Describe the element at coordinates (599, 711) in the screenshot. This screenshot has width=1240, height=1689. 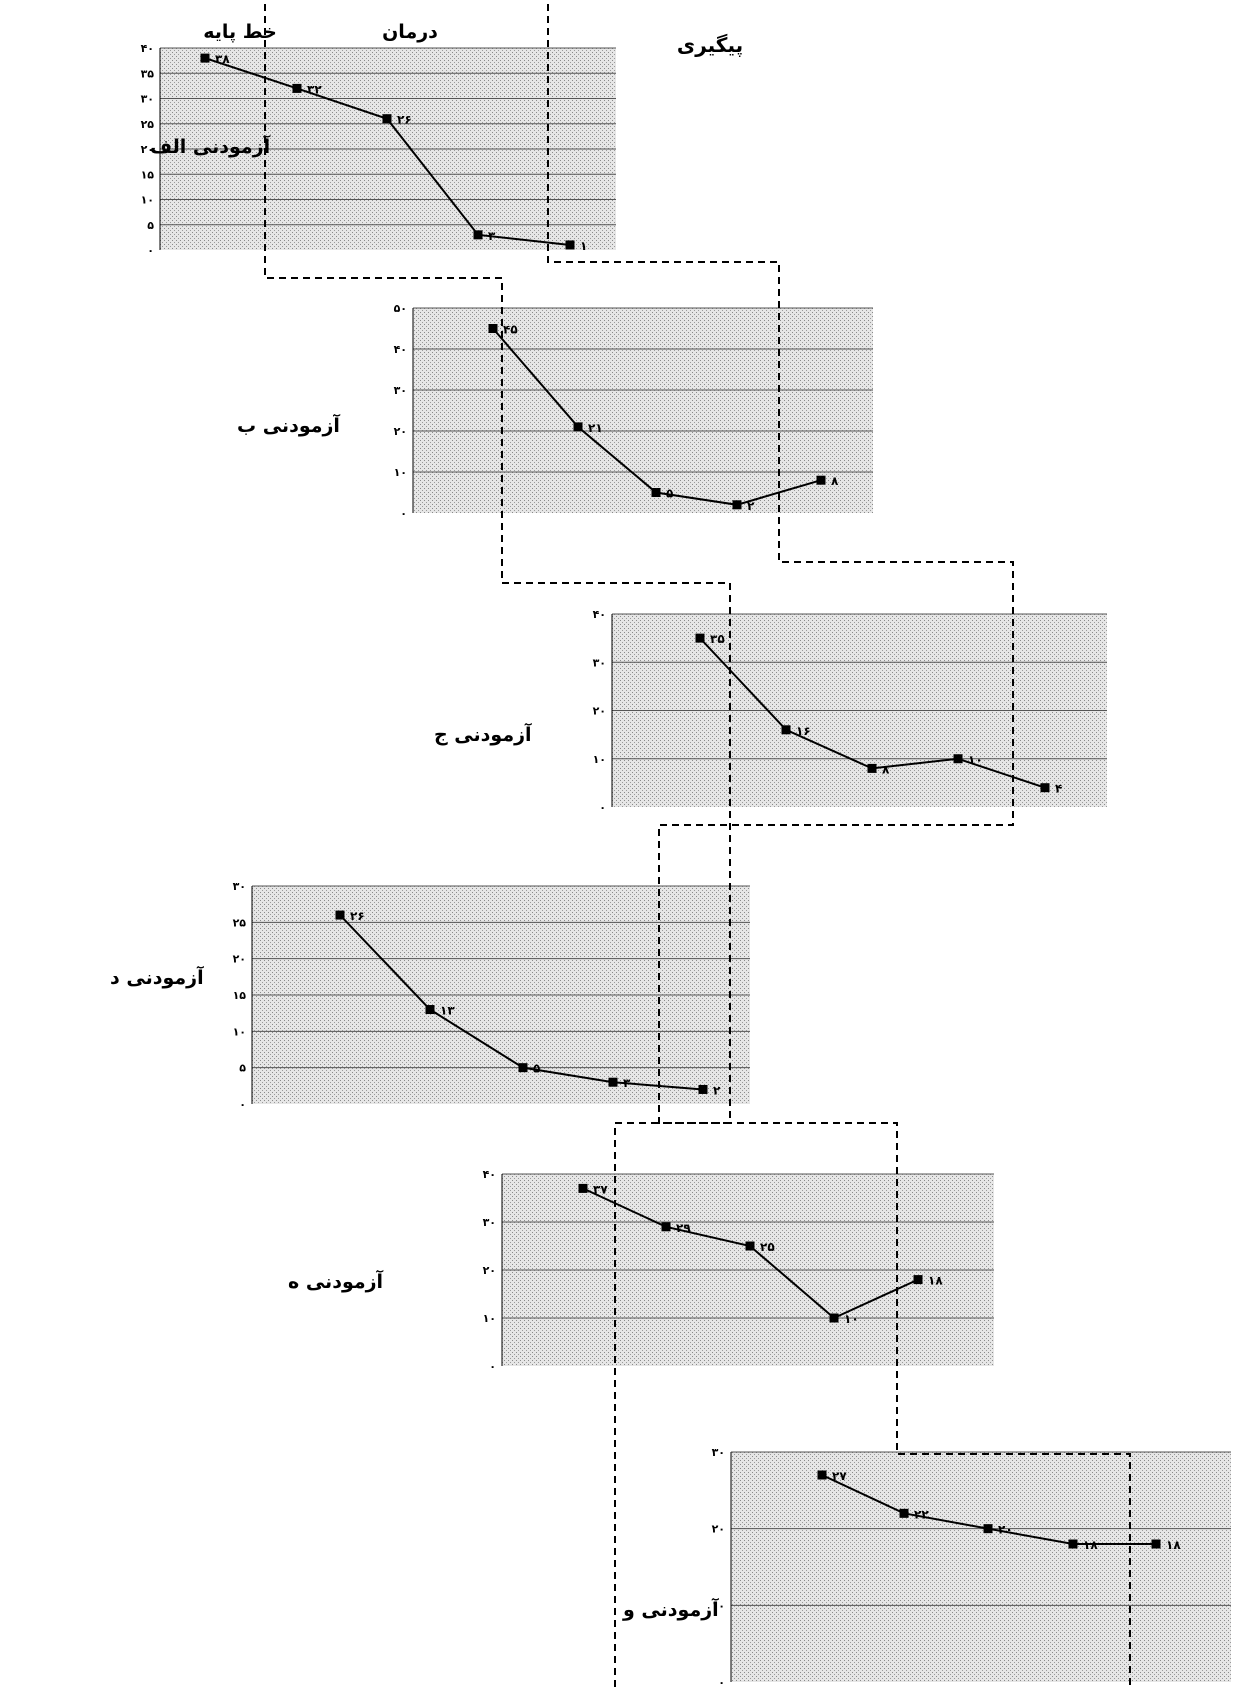
I see `y-tick-label-c: ۲۰` at that location.